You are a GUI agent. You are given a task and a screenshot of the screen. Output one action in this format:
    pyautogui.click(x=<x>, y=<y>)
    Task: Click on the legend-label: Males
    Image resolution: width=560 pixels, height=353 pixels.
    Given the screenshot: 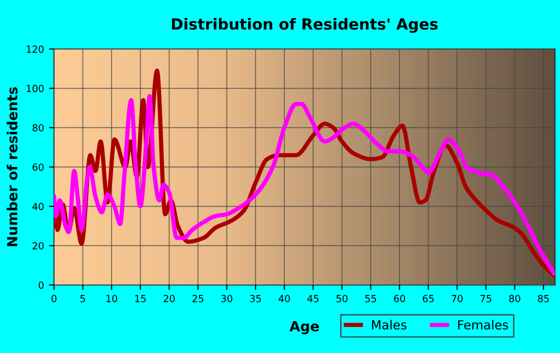 What is the action you would take?
    pyautogui.click(x=389, y=325)
    